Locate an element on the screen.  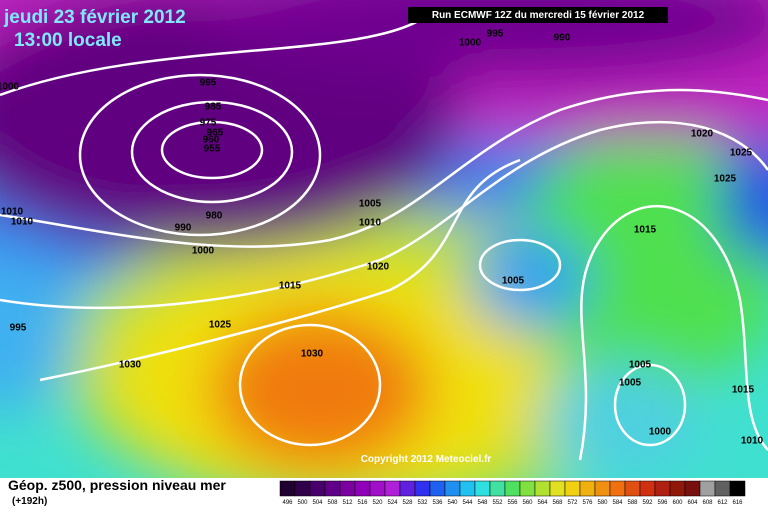
scale-label: 612 is located at coordinates (722, 503).